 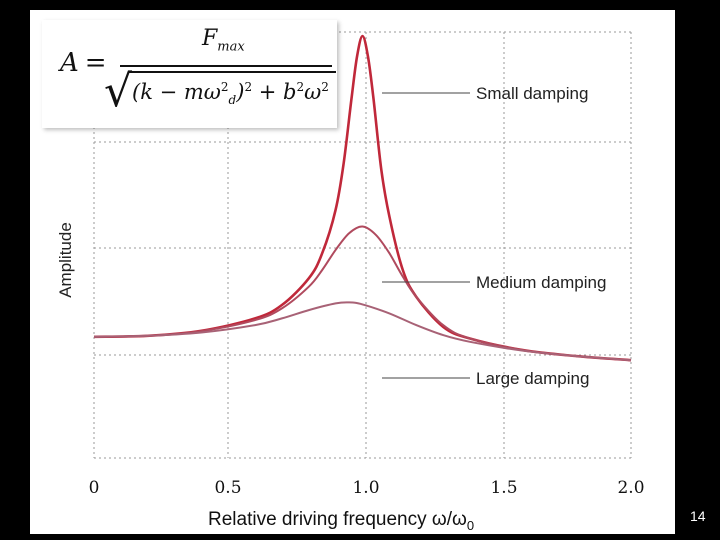 I want to click on root-bar, so click(x=232, y=72).